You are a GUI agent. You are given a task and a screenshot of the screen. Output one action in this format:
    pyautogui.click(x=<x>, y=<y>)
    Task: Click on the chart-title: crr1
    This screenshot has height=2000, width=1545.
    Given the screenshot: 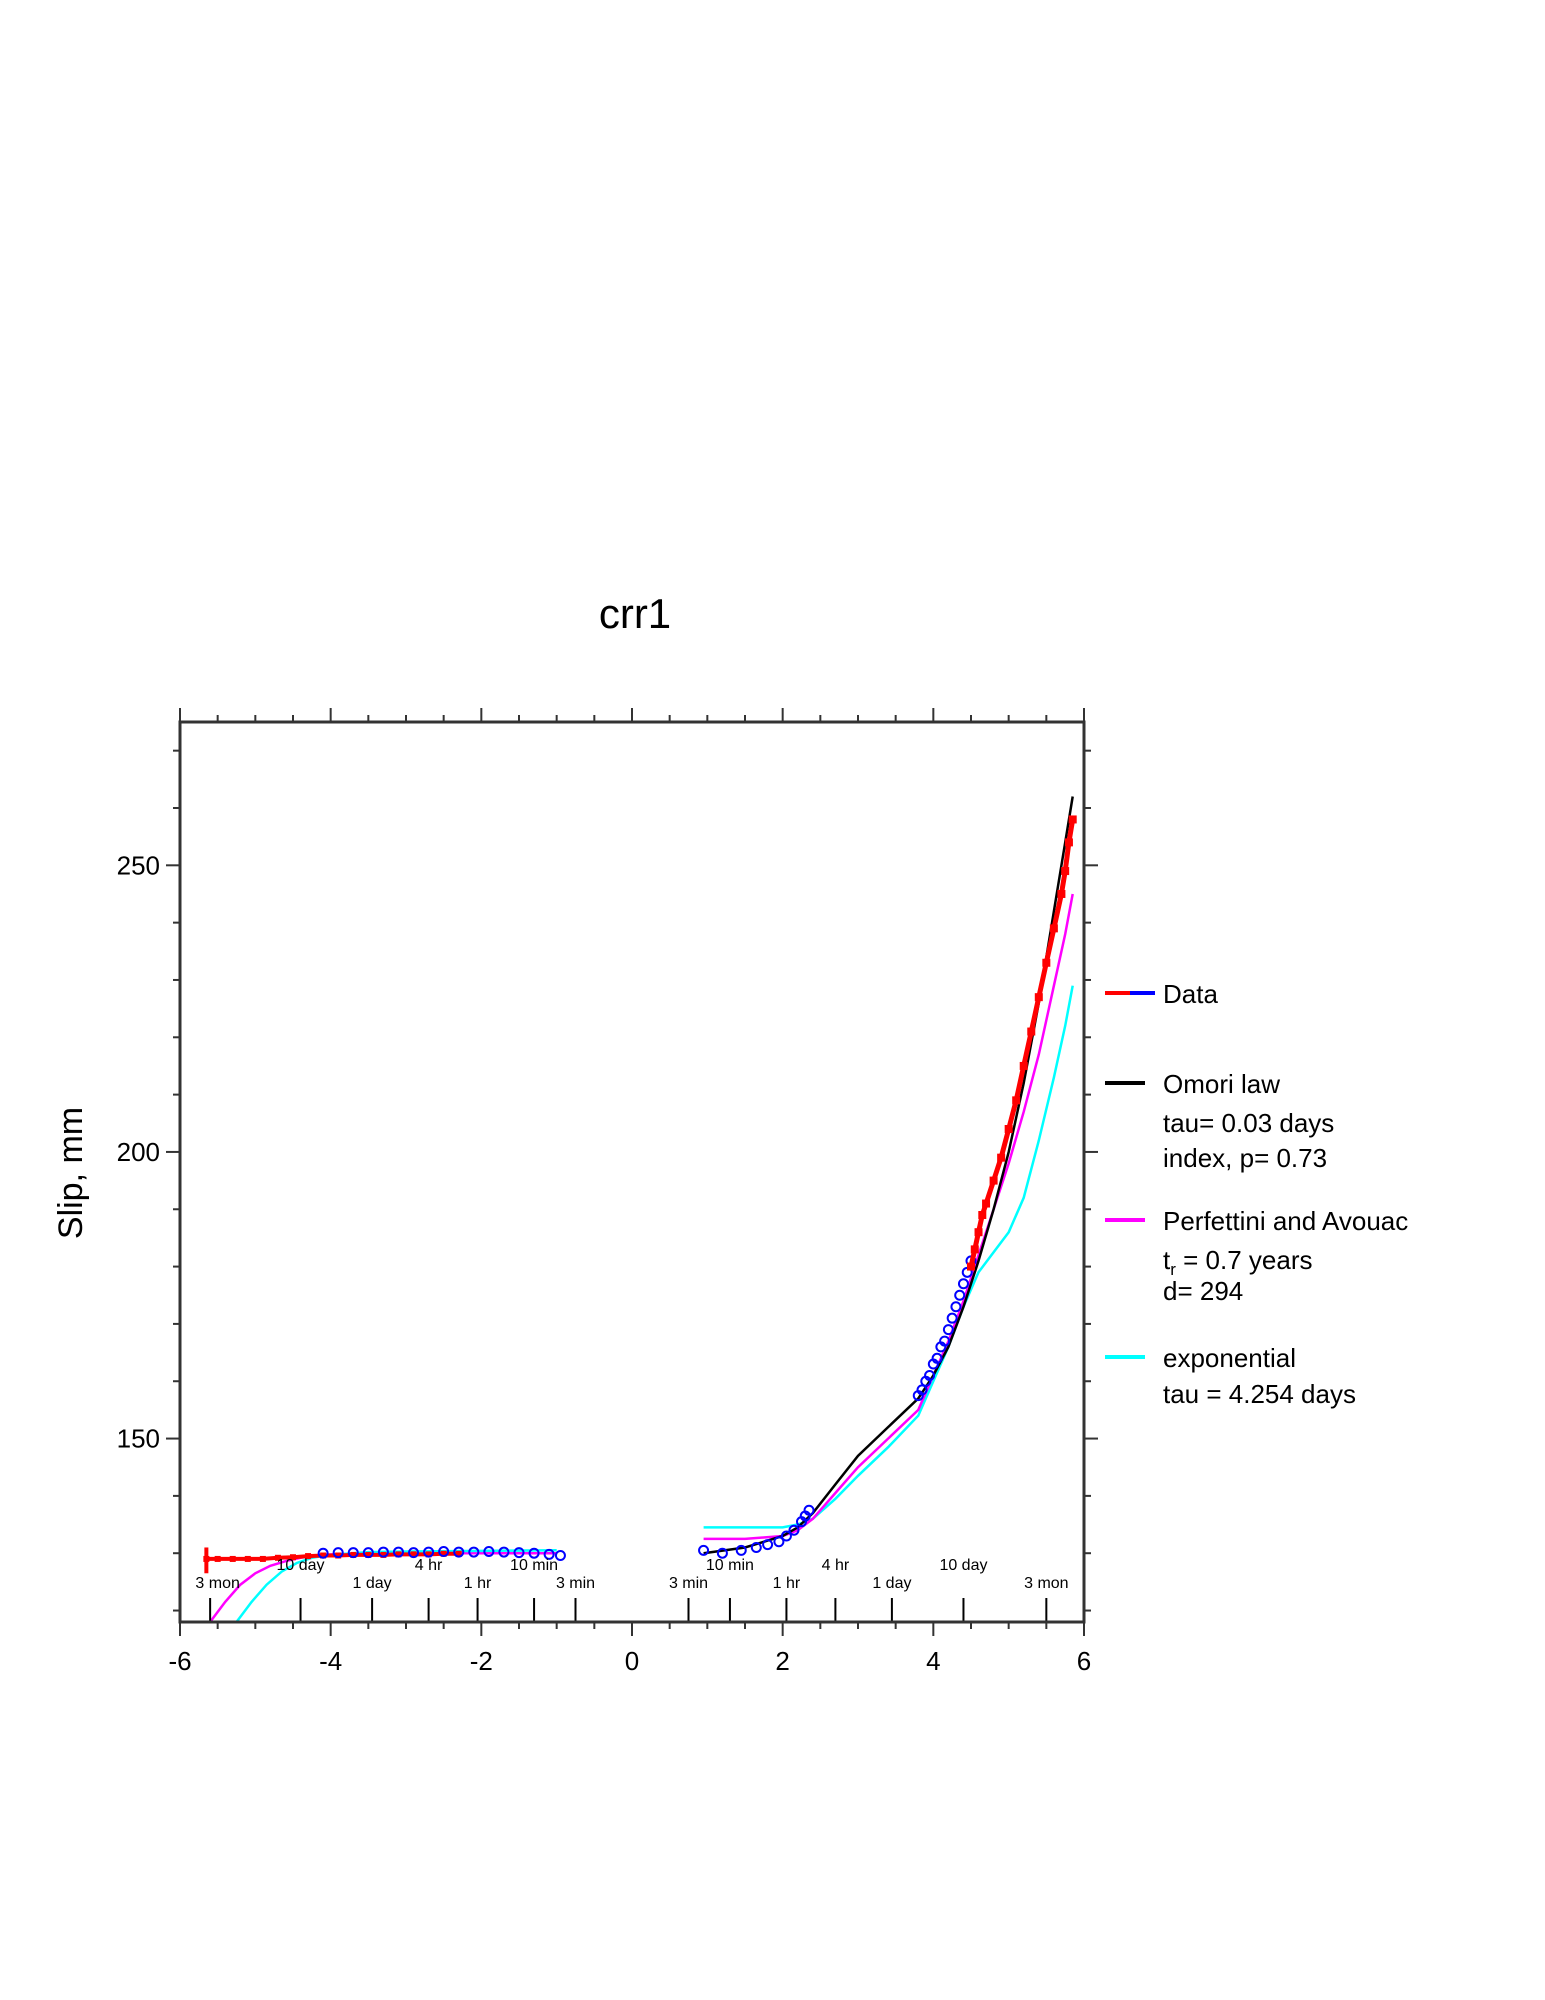 What is the action you would take?
    pyautogui.click(x=635, y=613)
    